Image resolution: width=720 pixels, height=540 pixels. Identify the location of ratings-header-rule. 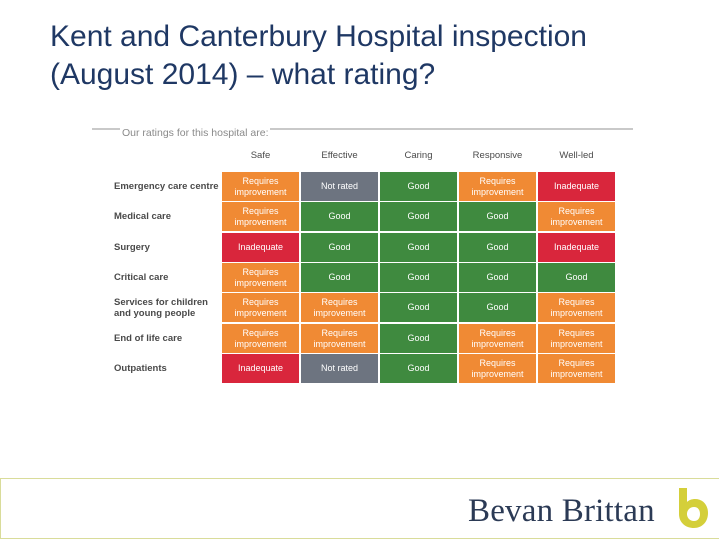
(362, 129).